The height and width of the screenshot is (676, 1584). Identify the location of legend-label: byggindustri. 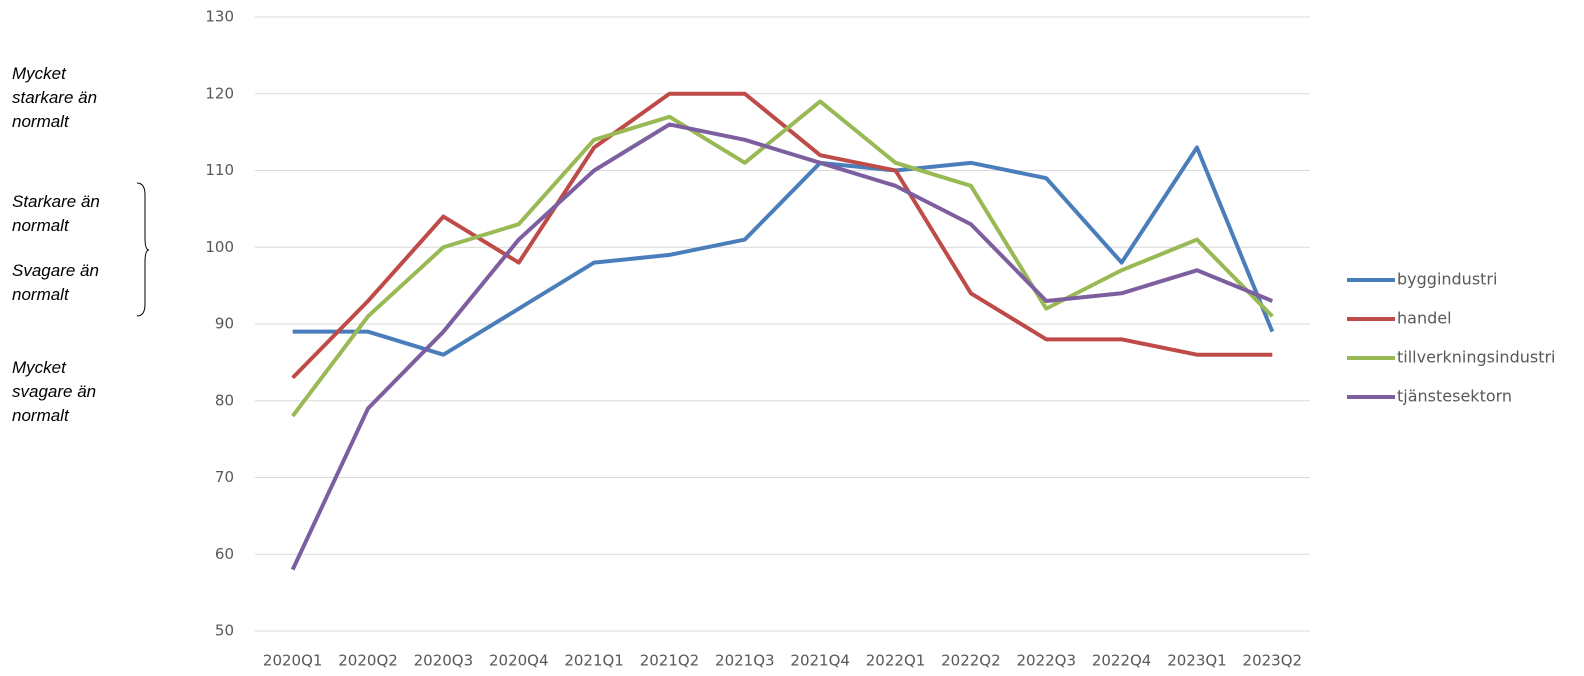
(1447, 279).